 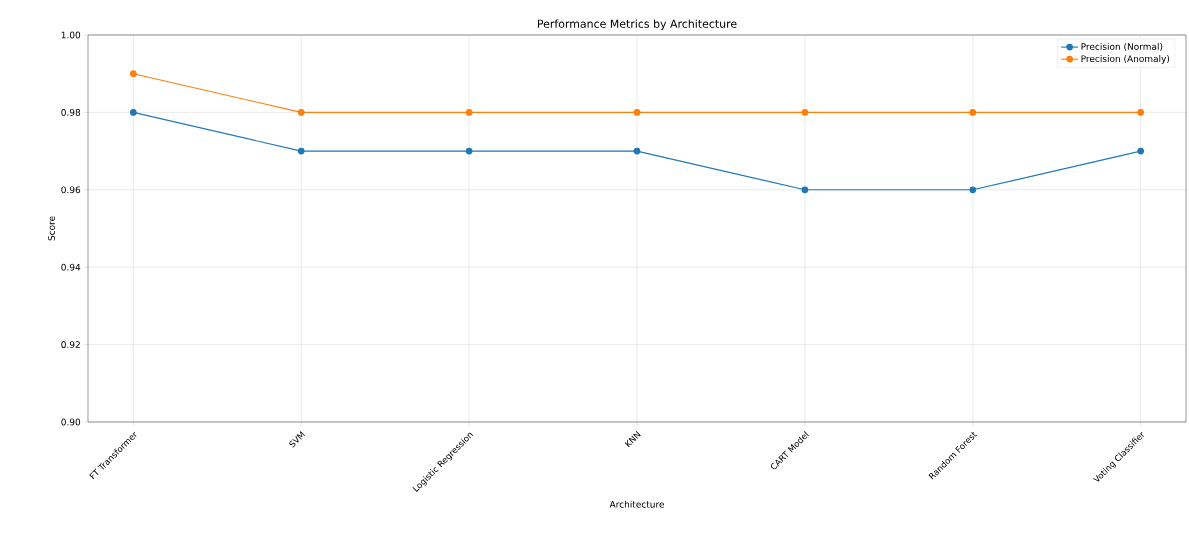 I want to click on x-axis-title: Architecture, so click(x=636, y=504).